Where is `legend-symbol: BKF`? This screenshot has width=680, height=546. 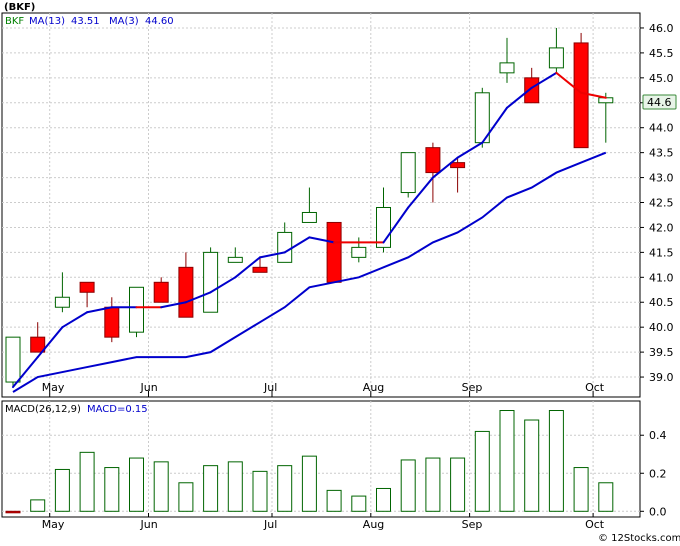
legend-symbol: BKF is located at coordinates (14, 21).